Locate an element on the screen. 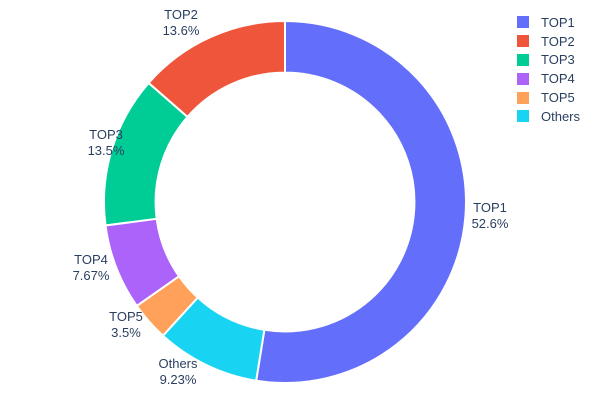 This screenshot has width=600, height=400. slice-label-name: TOP3 is located at coordinates (106, 134).